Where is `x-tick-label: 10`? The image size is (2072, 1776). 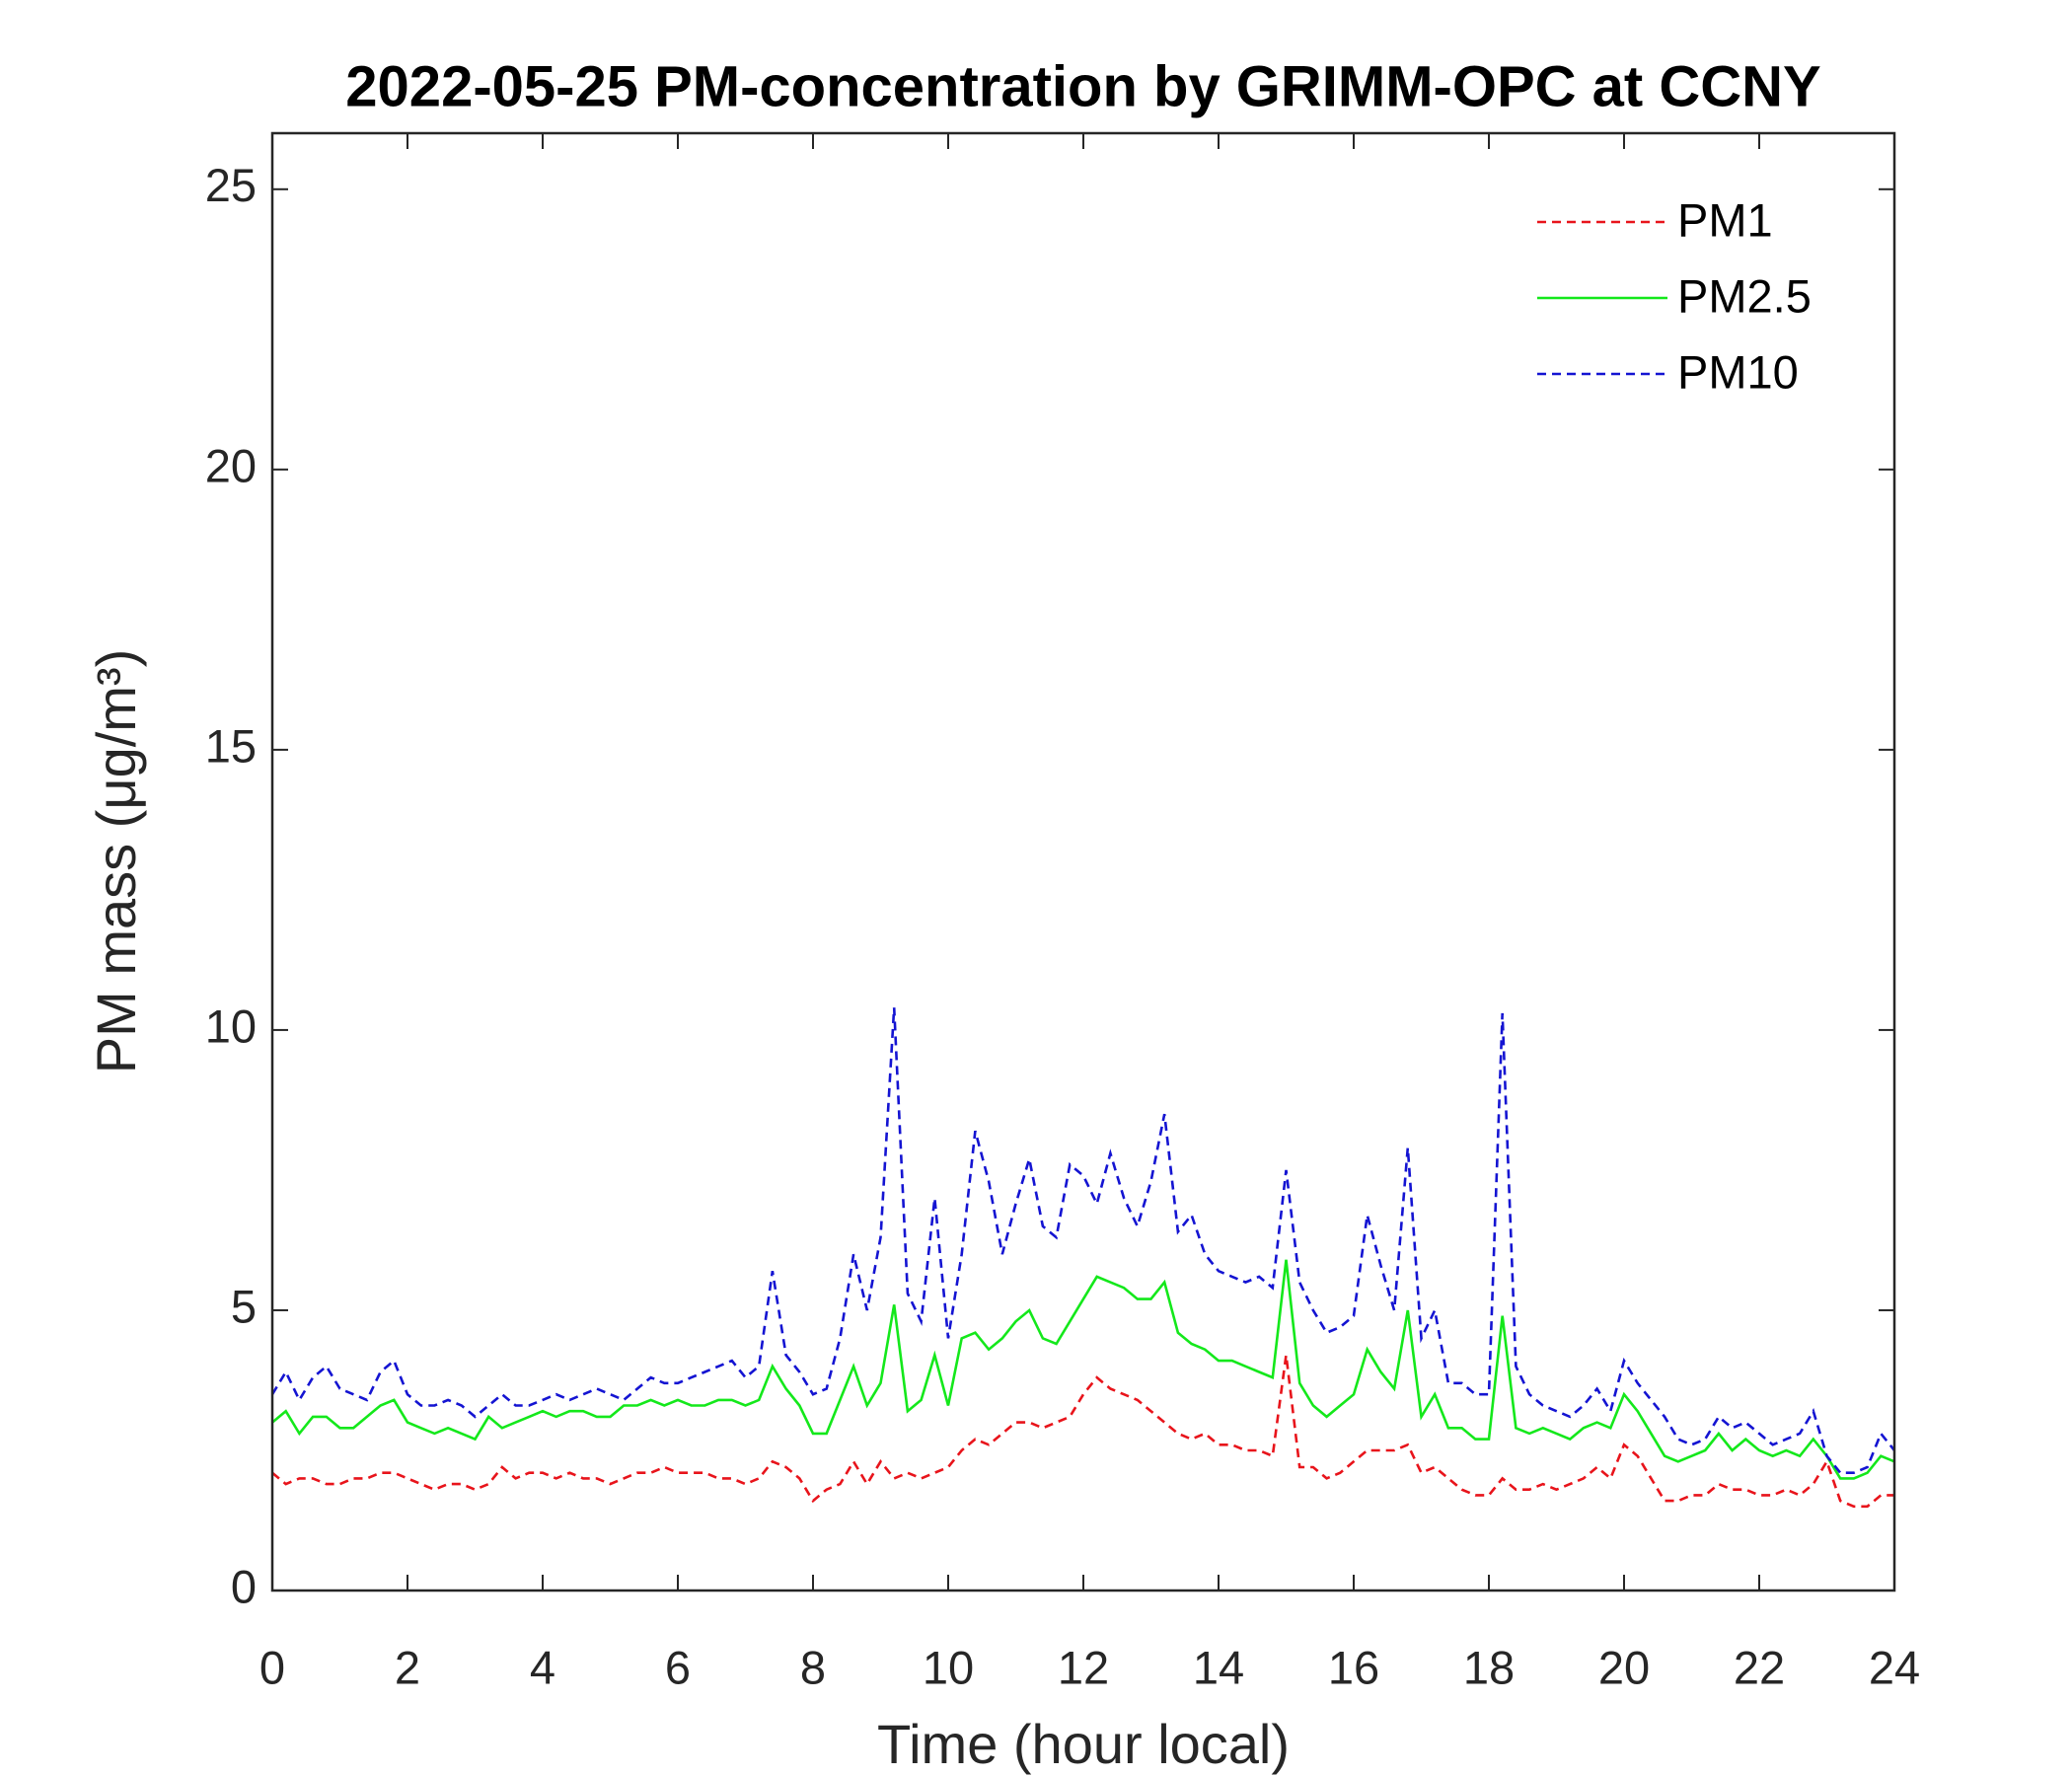 x-tick-label: 10 is located at coordinates (949, 1667).